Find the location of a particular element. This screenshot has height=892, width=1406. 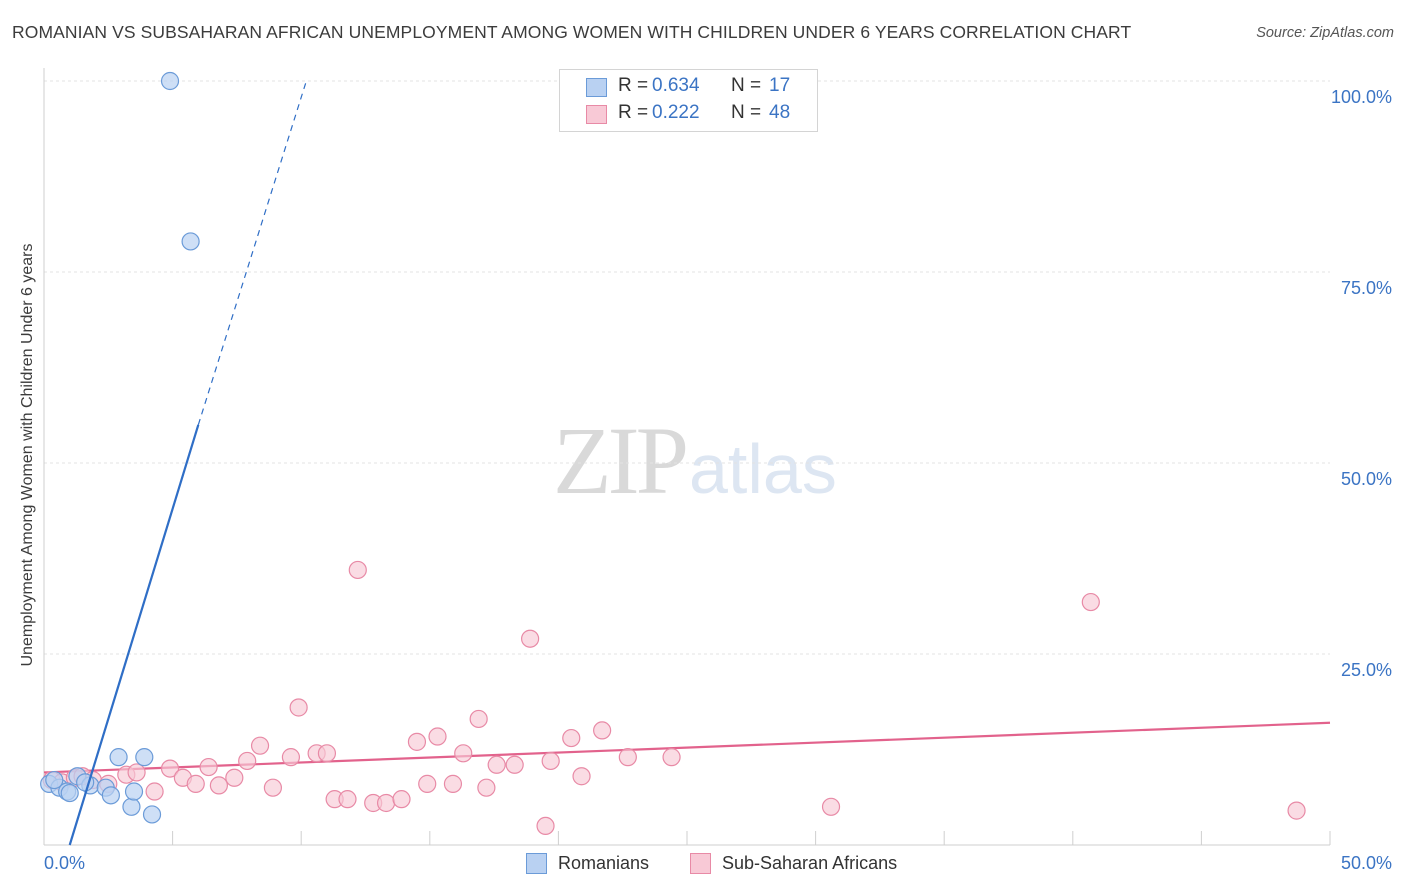

x-tick-label: 0.0% is located at coordinates (64, 863).